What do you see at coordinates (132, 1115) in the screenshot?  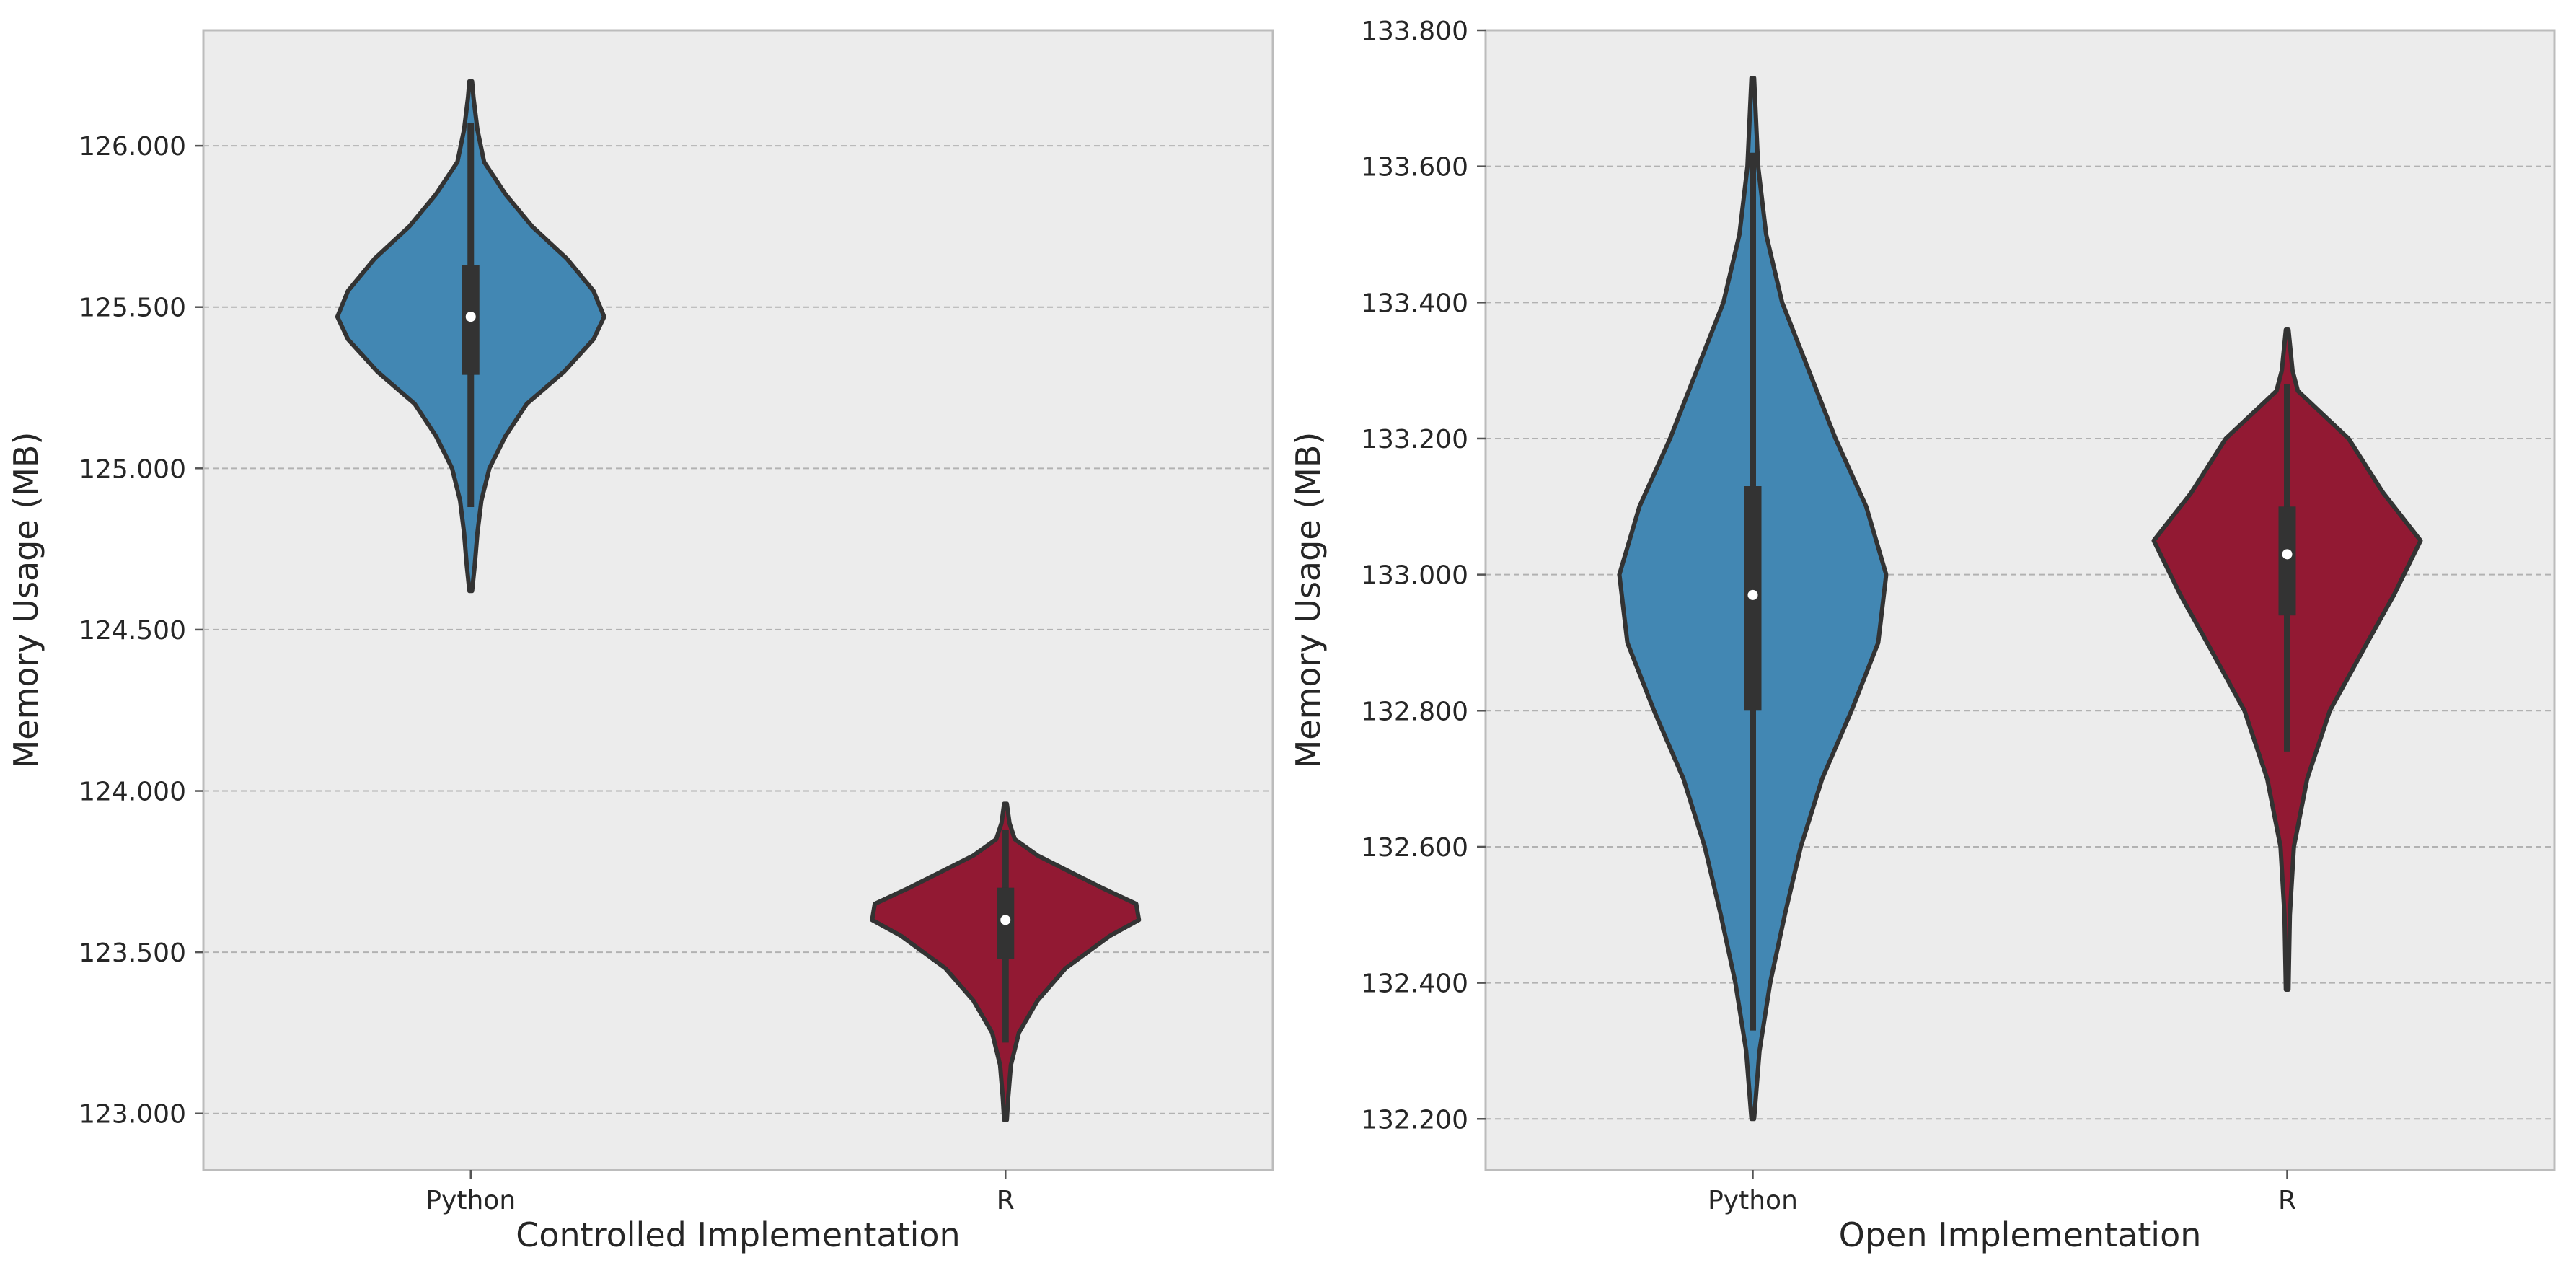 I see `y-tick-label: 123.000` at bounding box center [132, 1115].